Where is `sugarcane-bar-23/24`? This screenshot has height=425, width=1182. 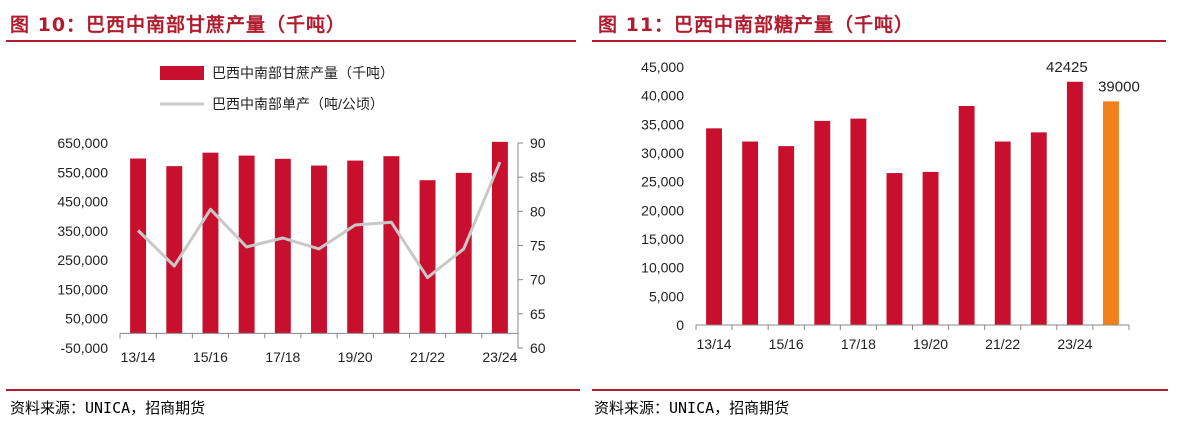 sugarcane-bar-23/24 is located at coordinates (499, 237).